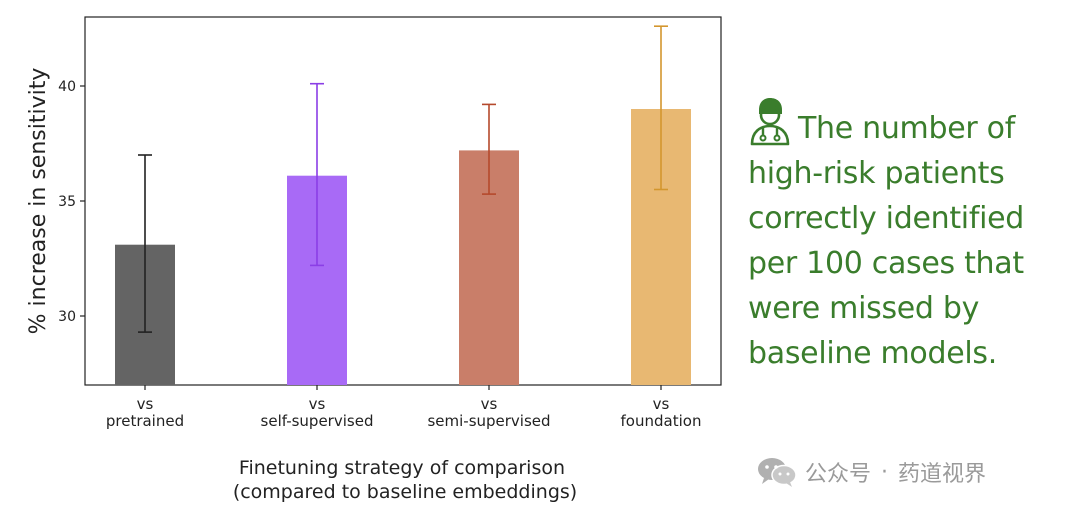 The image size is (1080, 518). I want to click on x-tick-label: vs self-supervised, so click(317, 412).